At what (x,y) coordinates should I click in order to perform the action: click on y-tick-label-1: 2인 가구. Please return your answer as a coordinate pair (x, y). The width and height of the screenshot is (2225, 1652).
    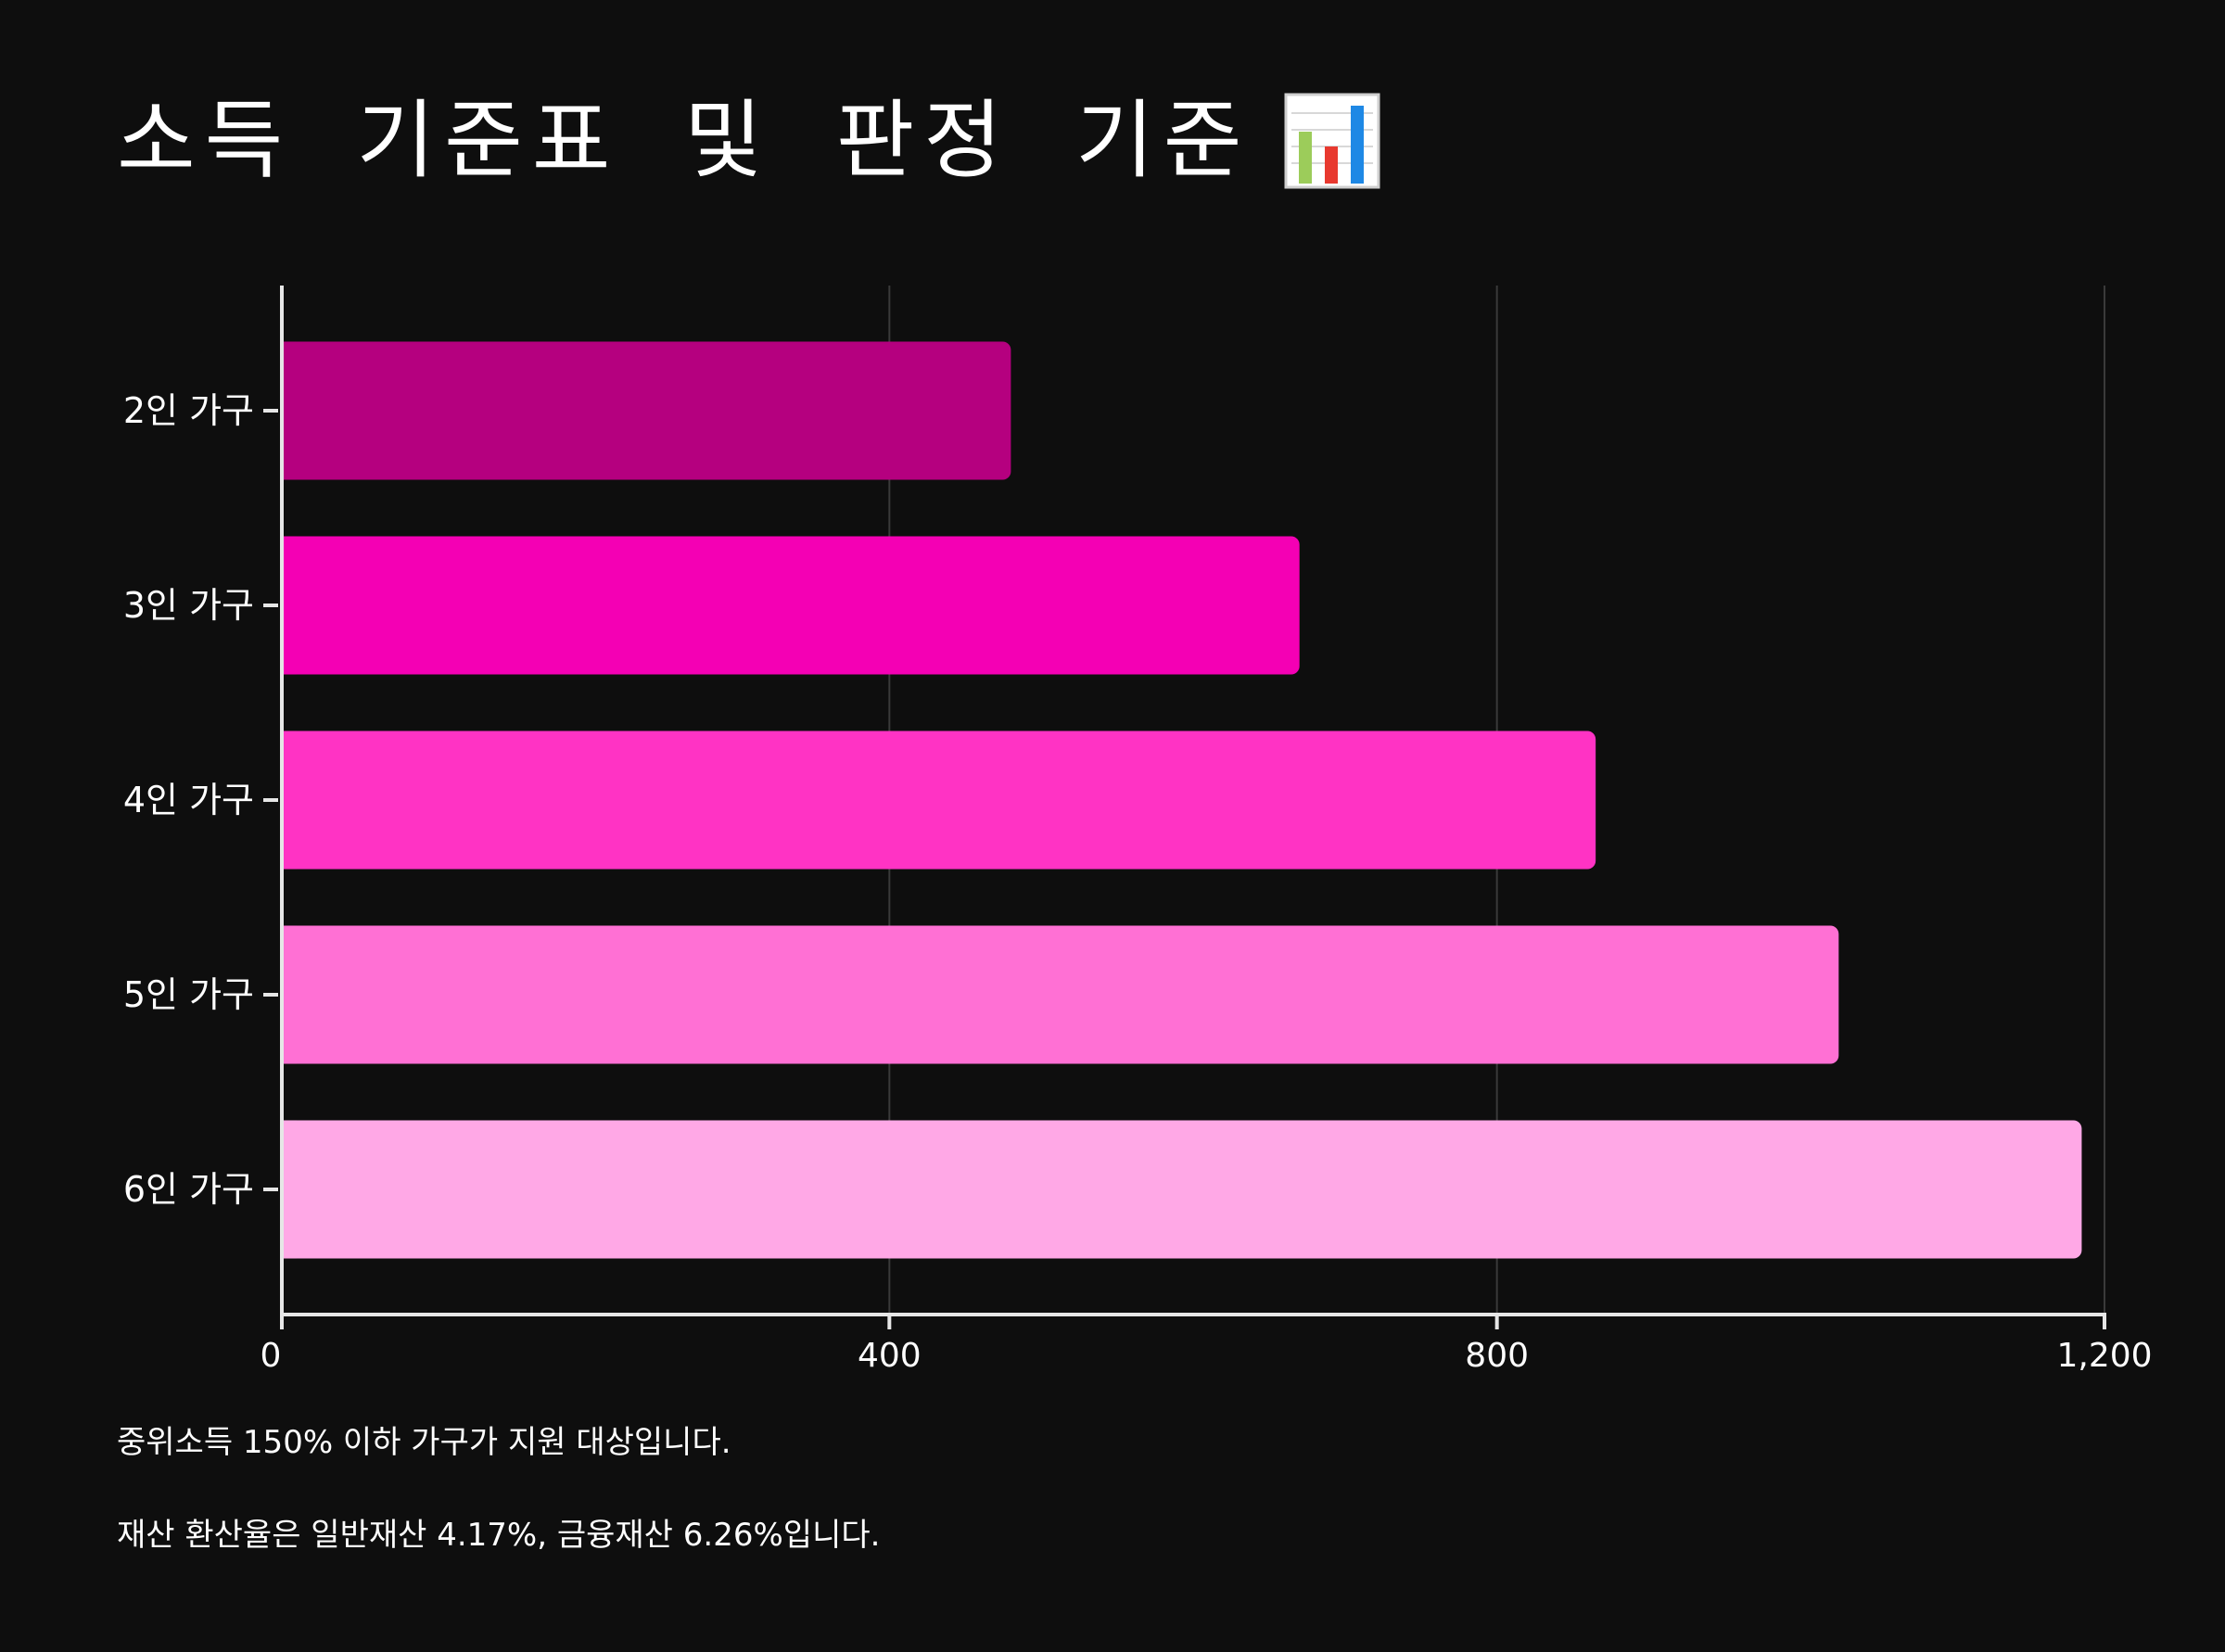
    Looking at the image, I should click on (188, 410).